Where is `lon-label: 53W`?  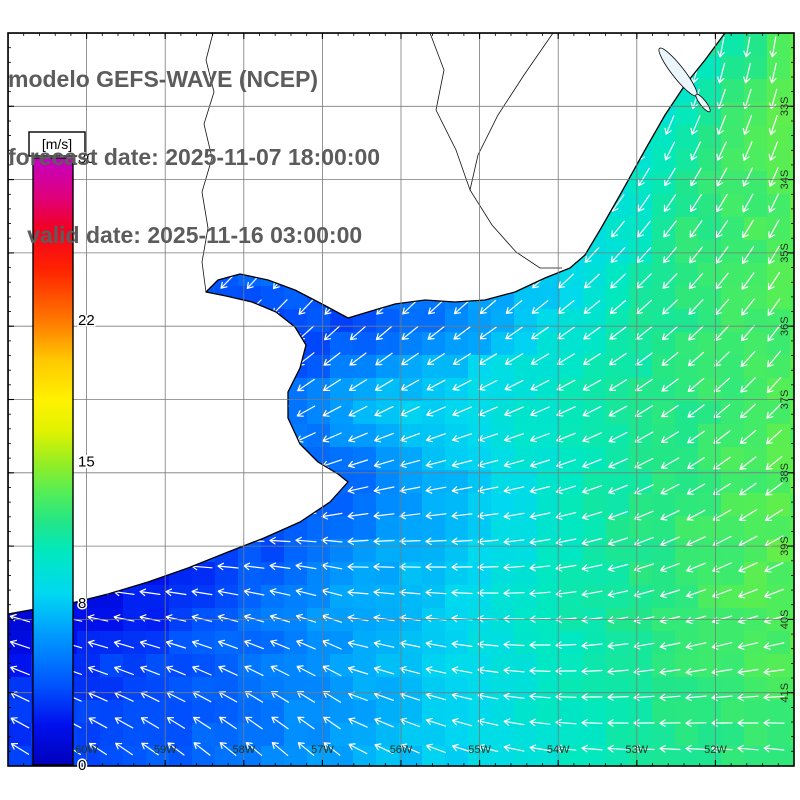
lon-label: 53W is located at coordinates (636, 750).